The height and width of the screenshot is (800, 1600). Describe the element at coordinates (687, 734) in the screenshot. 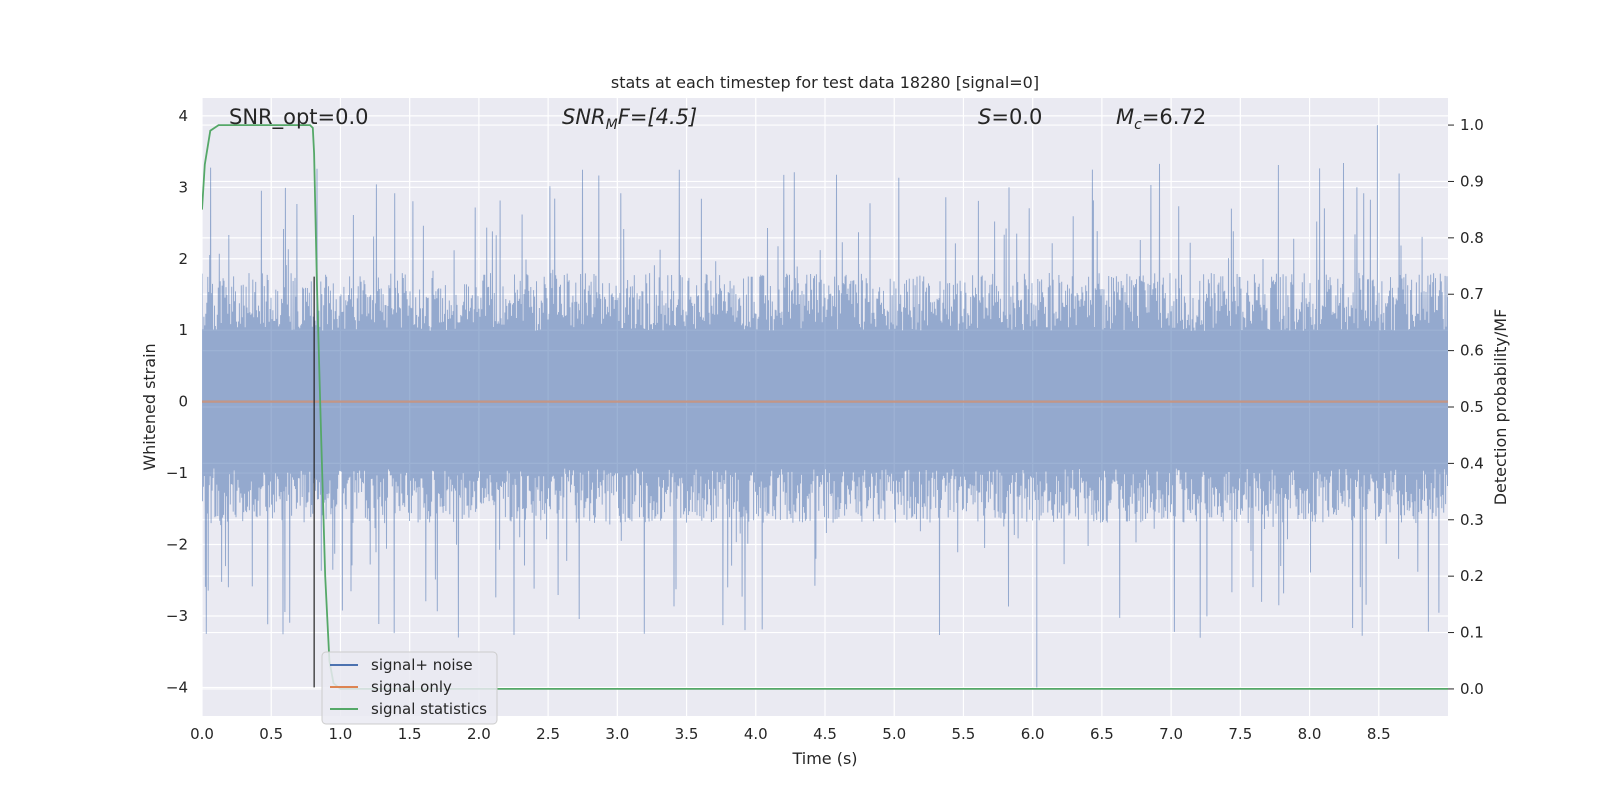

I see `x-tick-label: 3.5` at that location.